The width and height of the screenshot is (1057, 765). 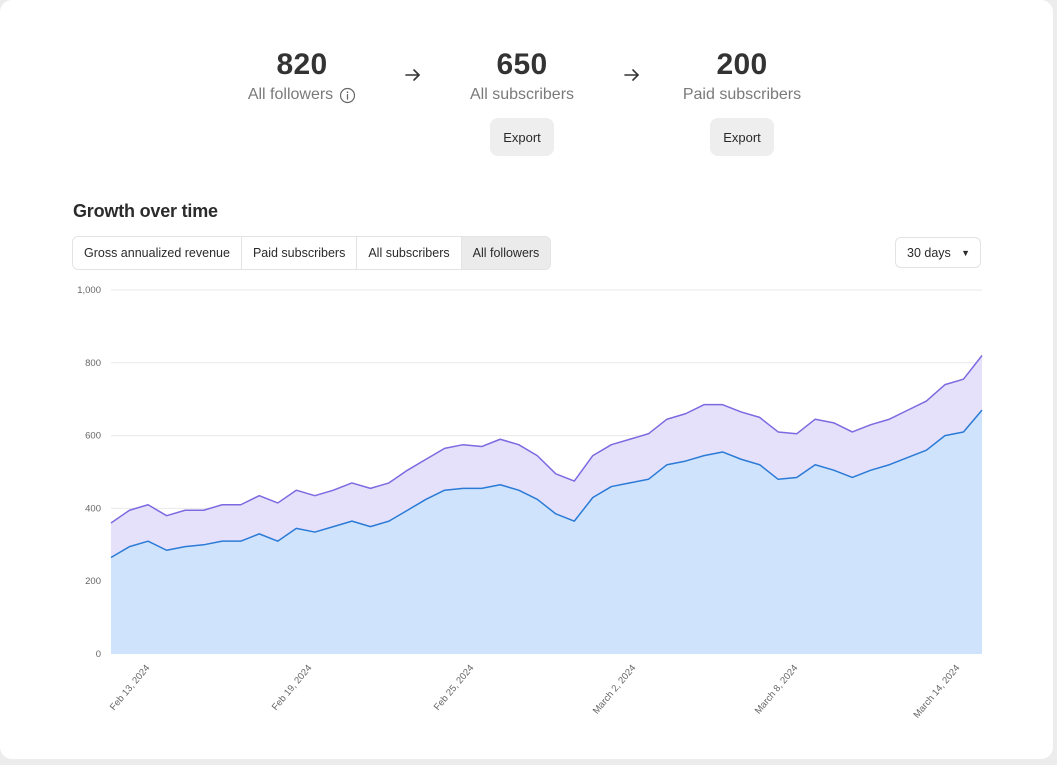 I want to click on date-range-select: 30 days ▼, so click(x=938, y=252).